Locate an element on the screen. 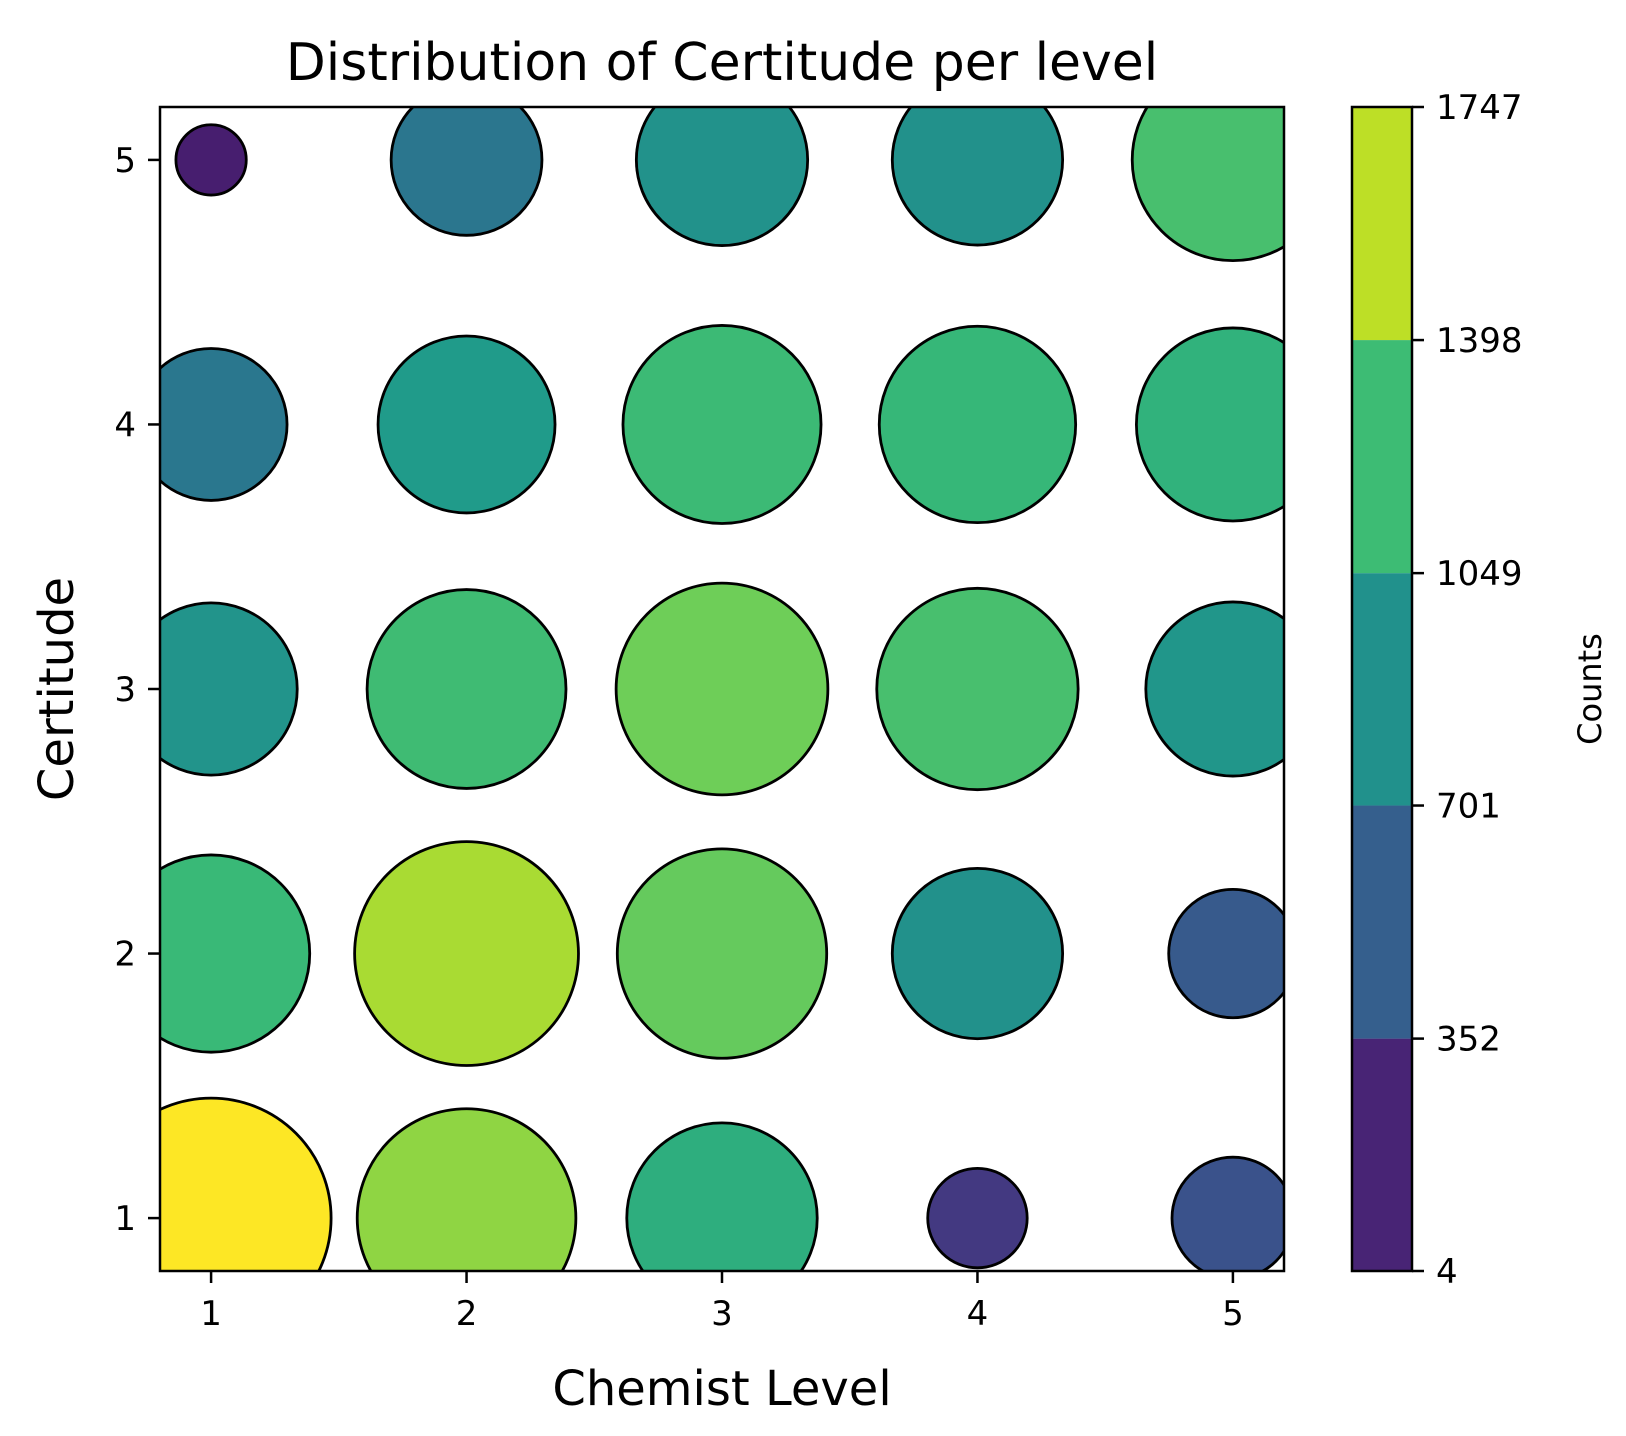 The height and width of the screenshot is (1436, 1626). chart-title: Distribution of Certitude per level is located at coordinates (722, 63).